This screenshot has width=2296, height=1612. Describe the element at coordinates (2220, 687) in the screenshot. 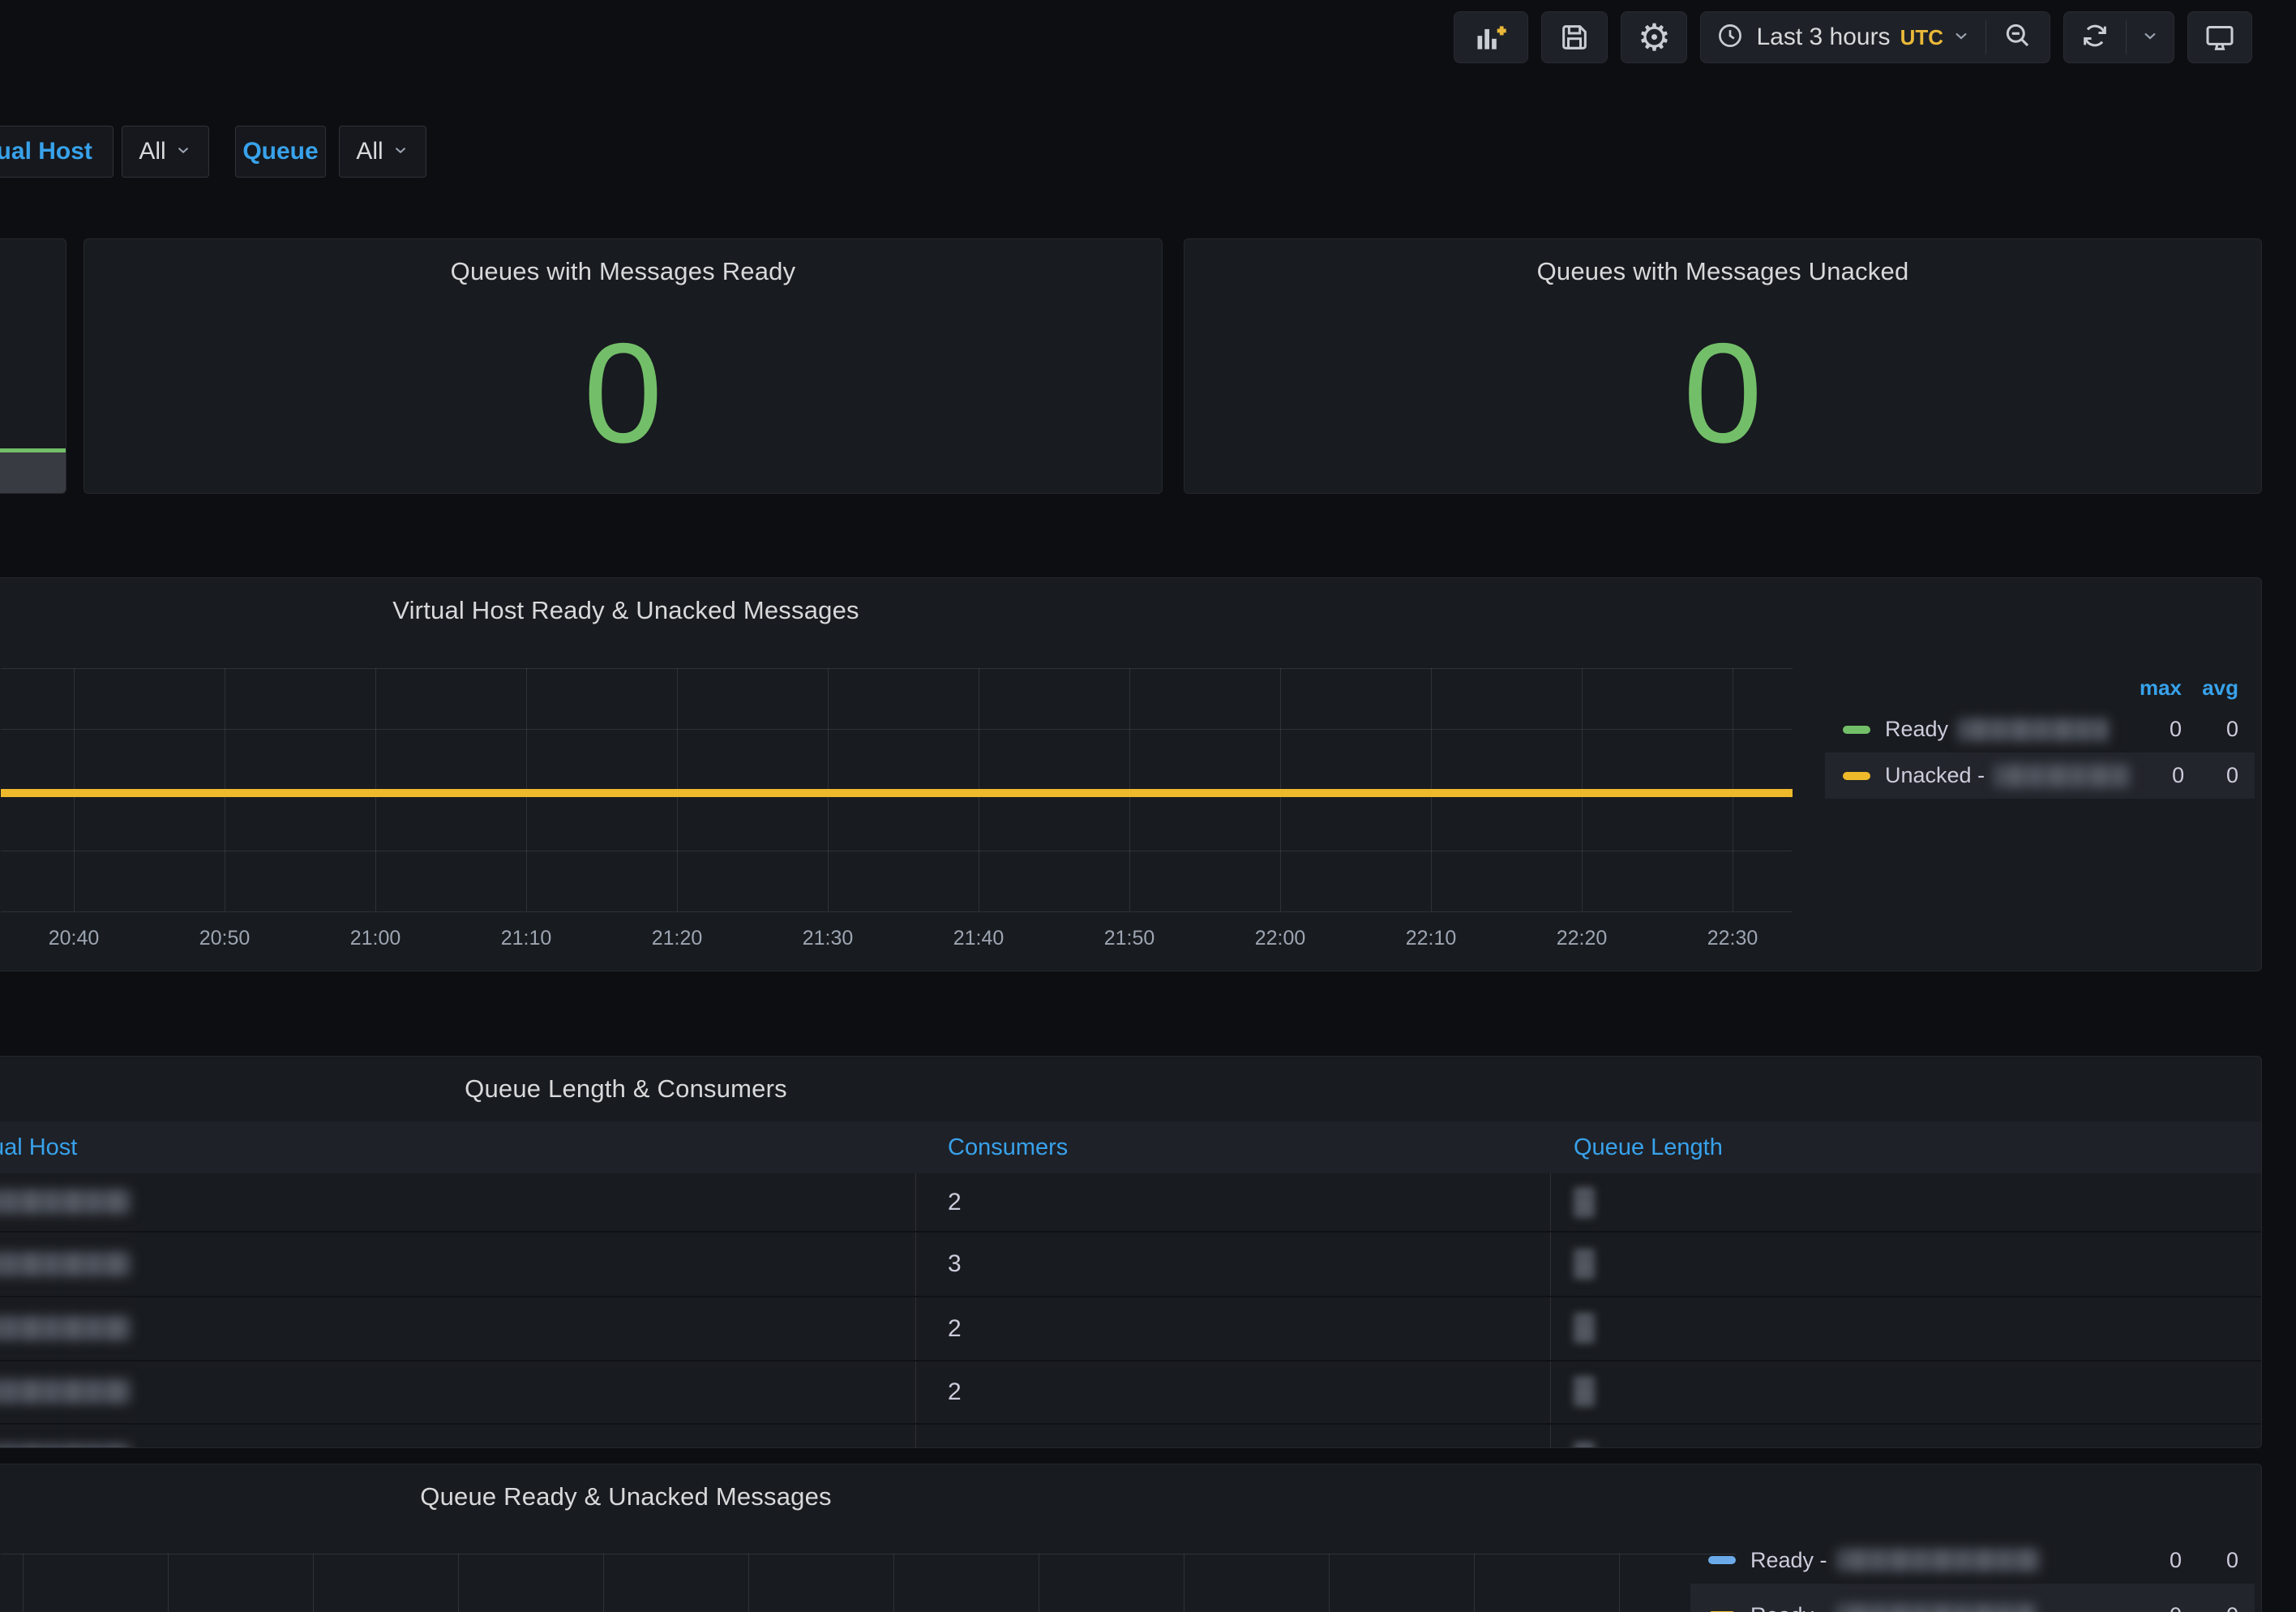

I see `legend-col-avg: avg` at that location.